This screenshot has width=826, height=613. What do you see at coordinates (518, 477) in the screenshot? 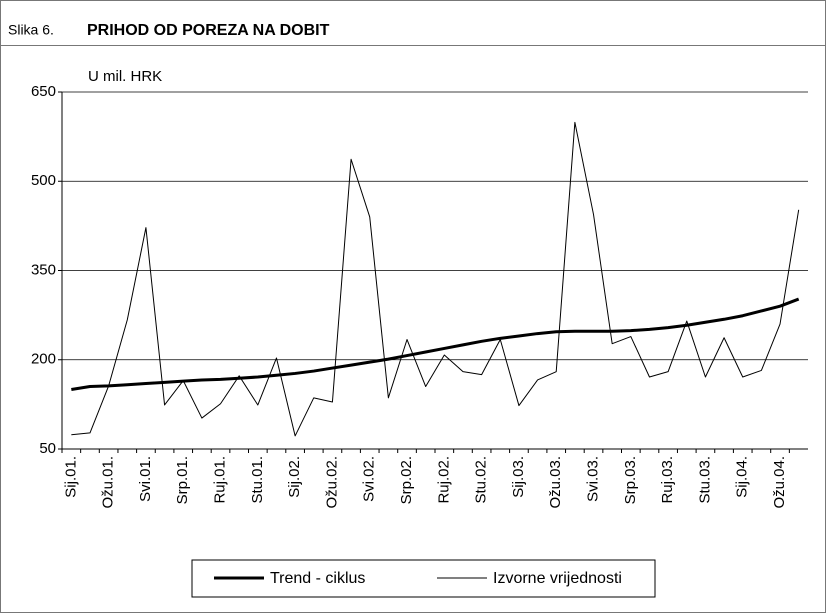
I see `x-tick-label: Sij.03.` at bounding box center [518, 477].